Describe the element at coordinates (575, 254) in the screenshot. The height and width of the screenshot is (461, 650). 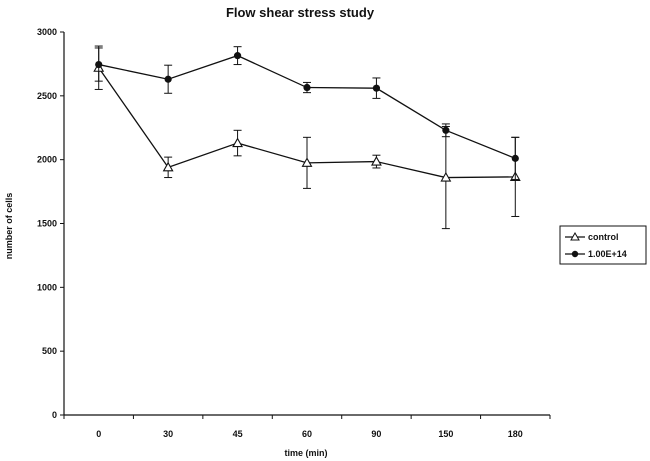
I see `legend-marker-circle` at that location.